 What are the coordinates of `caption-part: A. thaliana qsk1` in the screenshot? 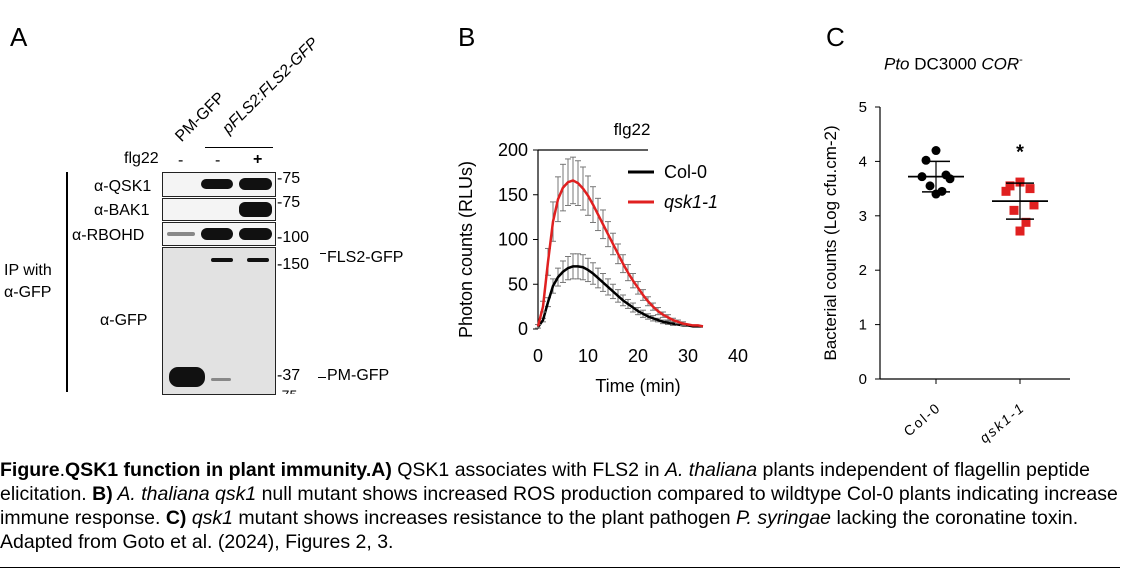 It's located at (184, 494).